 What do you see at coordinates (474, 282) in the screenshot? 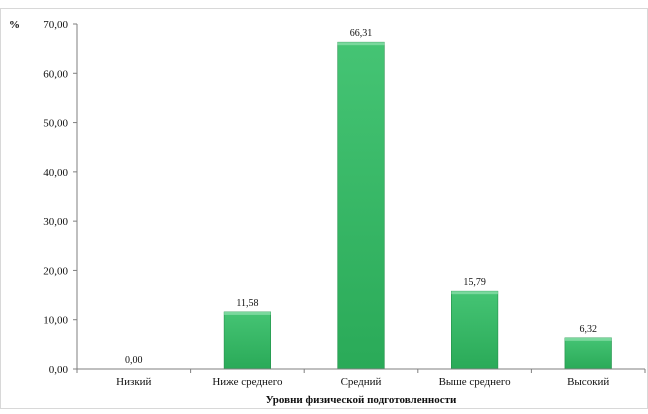
I see `data-label: 15,79` at bounding box center [474, 282].